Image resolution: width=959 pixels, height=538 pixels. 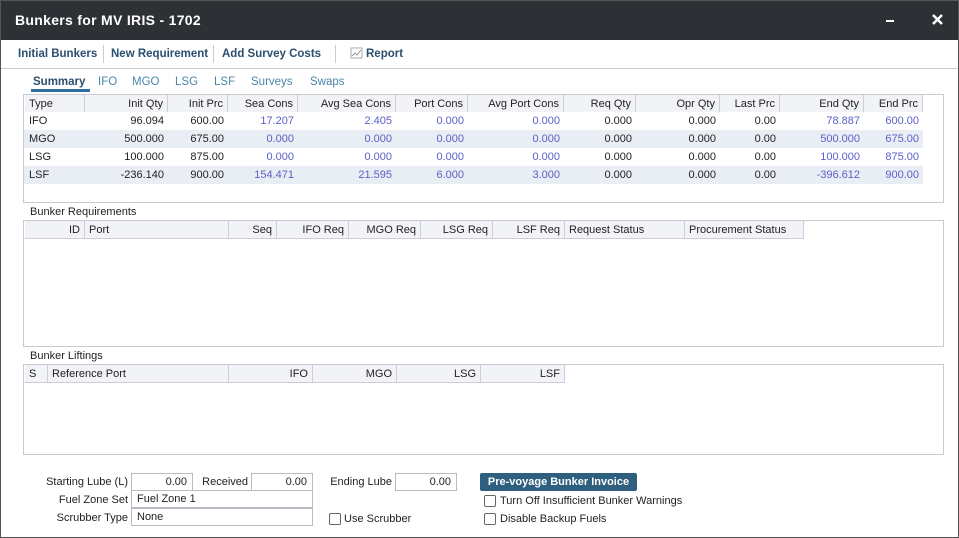 I want to click on input-field: None, so click(x=222, y=517).